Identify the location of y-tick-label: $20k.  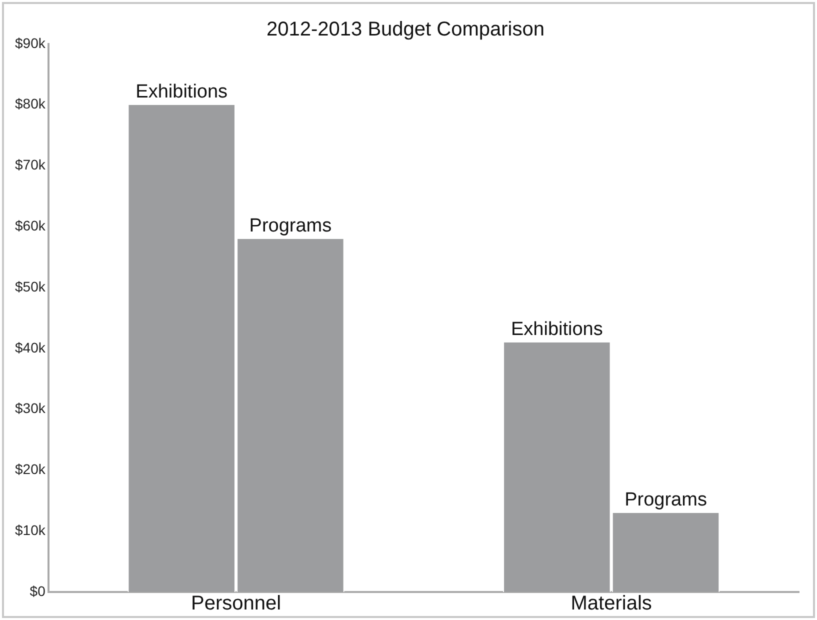
(30, 469).